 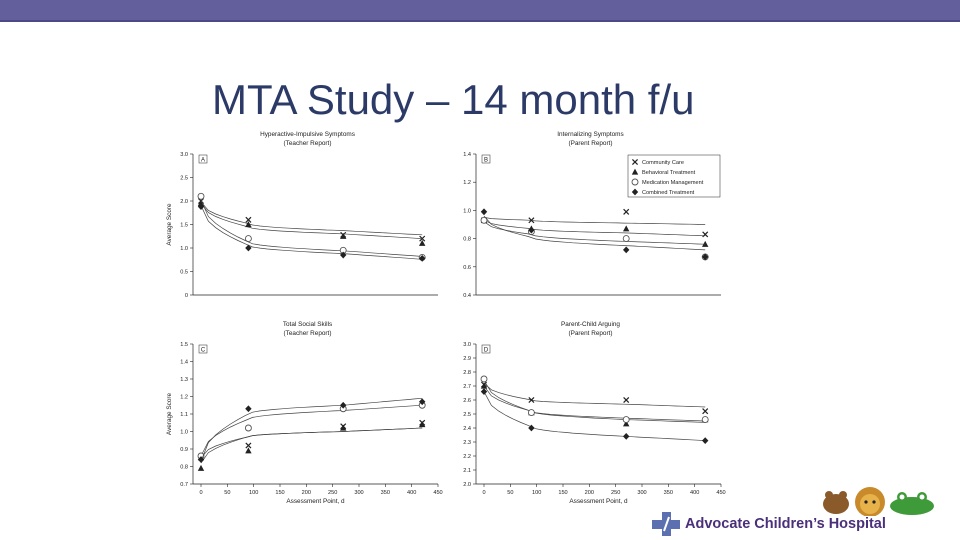 What do you see at coordinates (668, 193) in the screenshot?
I see `legend-label: Combined Treatment` at bounding box center [668, 193].